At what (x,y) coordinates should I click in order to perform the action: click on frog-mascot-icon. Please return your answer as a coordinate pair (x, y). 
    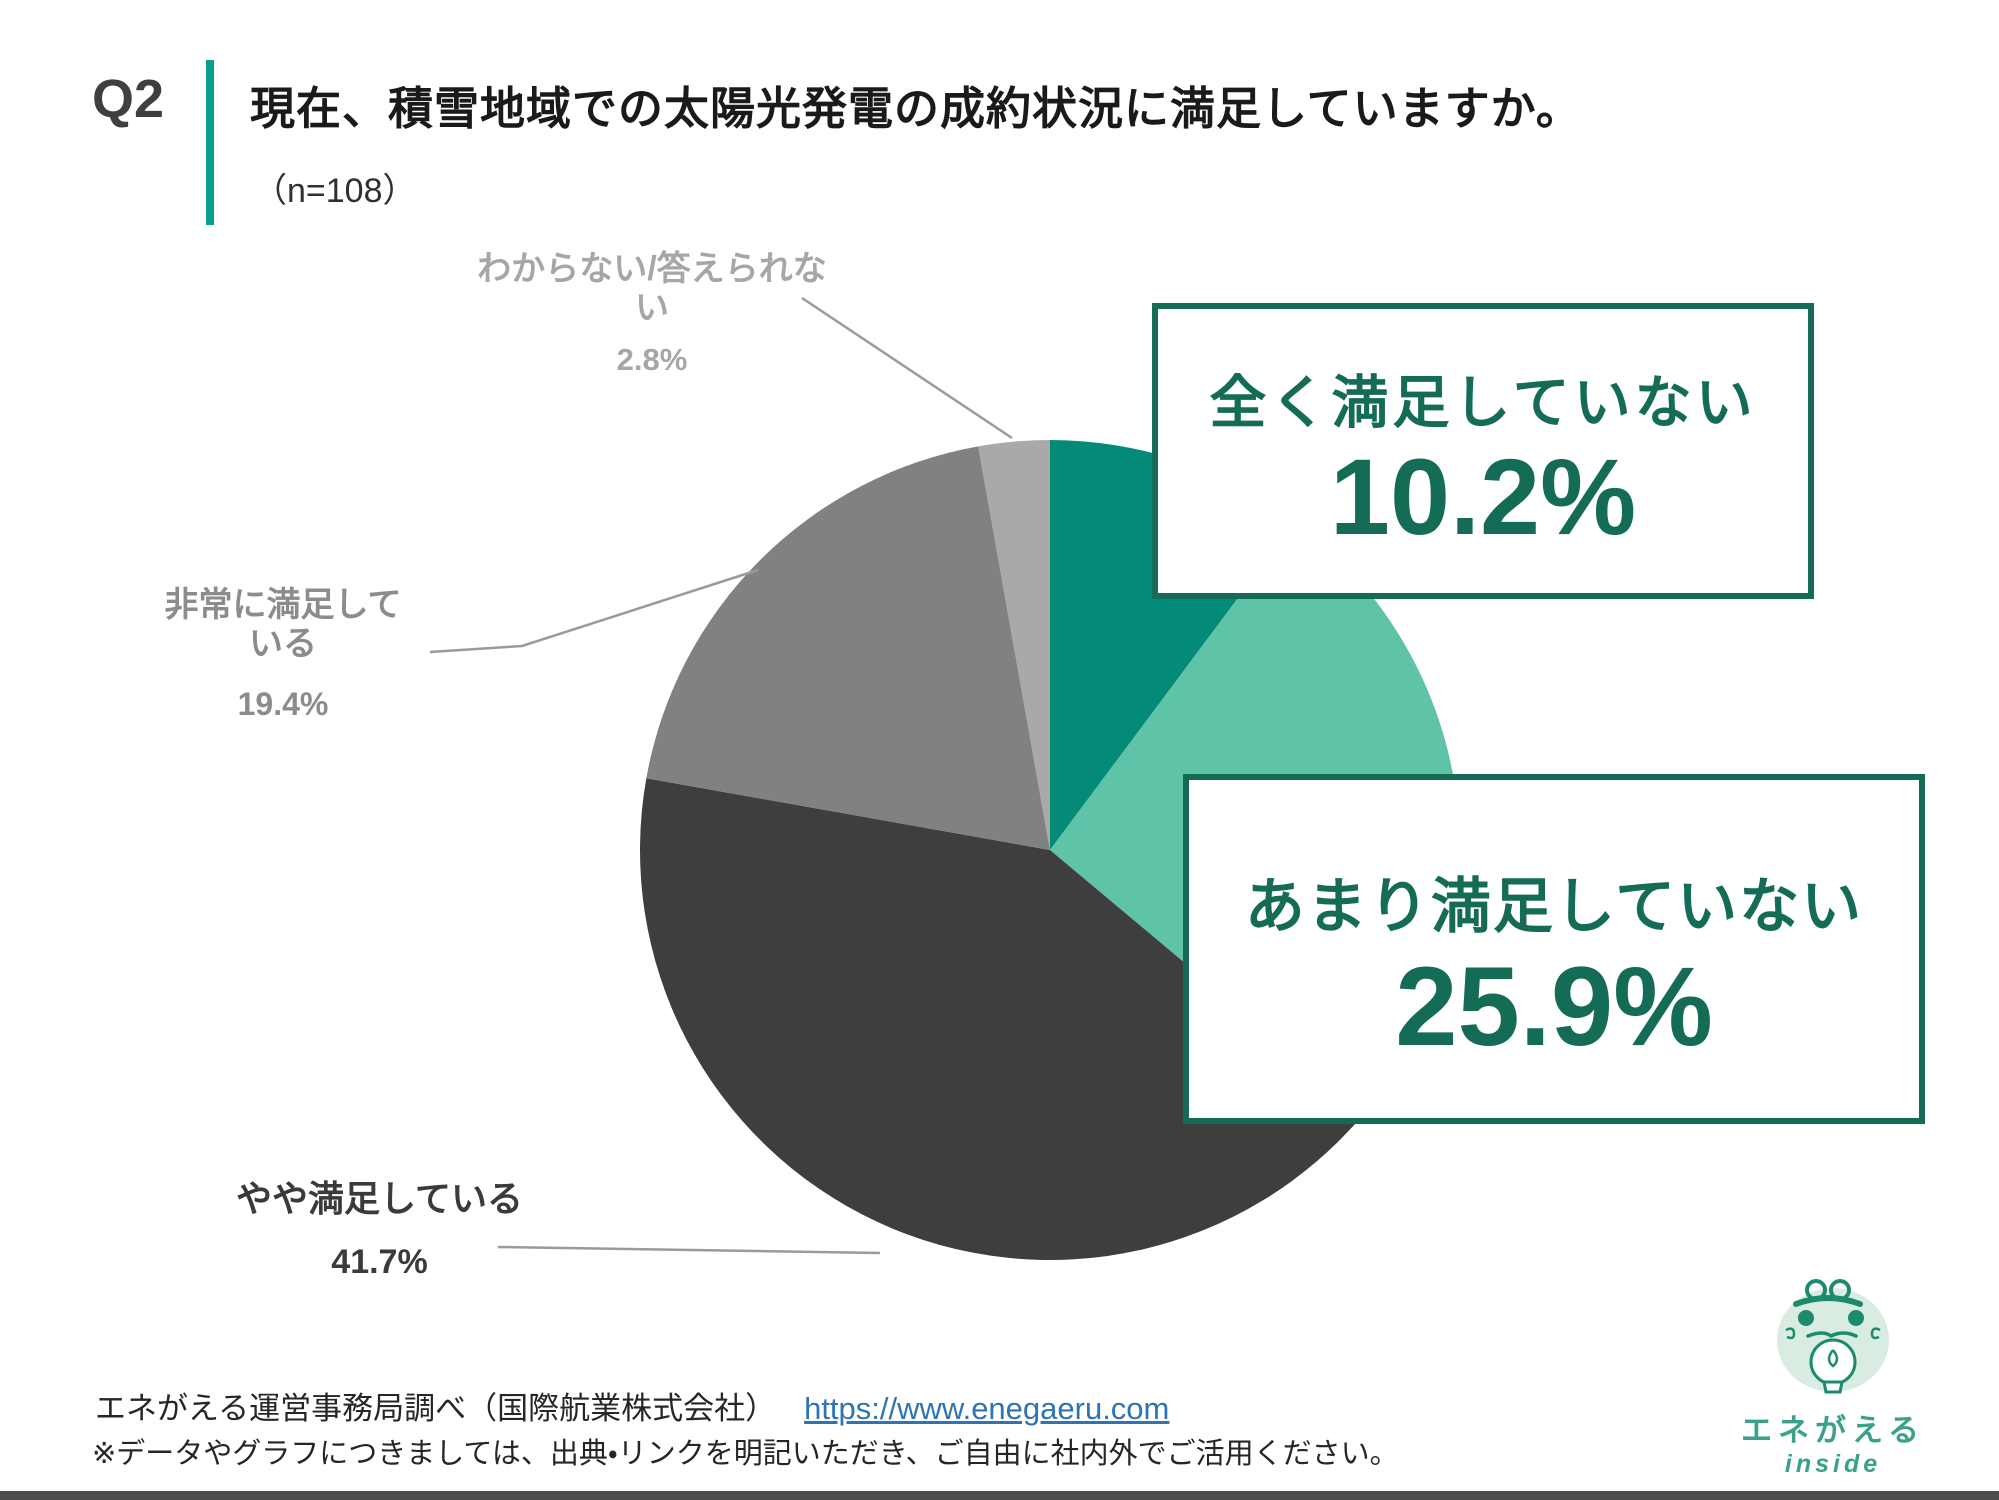
    Looking at the image, I should click on (1833, 1336).